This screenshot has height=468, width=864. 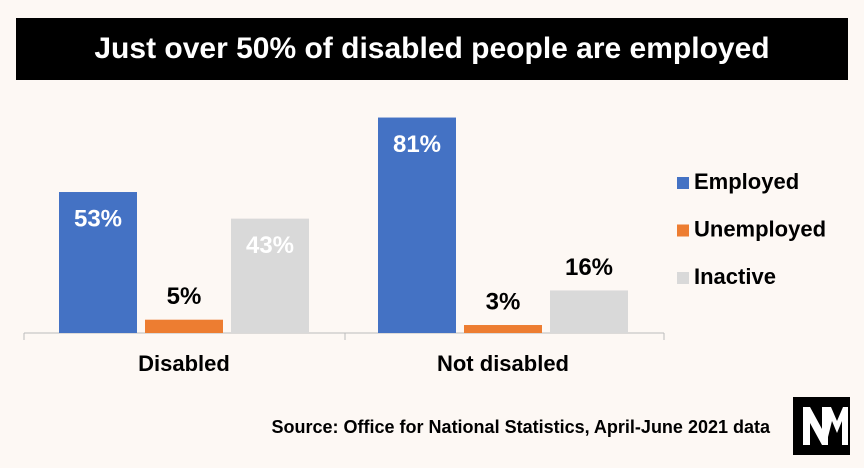 What do you see at coordinates (735, 276) in the screenshot?
I see `legend-label: Inactive` at bounding box center [735, 276].